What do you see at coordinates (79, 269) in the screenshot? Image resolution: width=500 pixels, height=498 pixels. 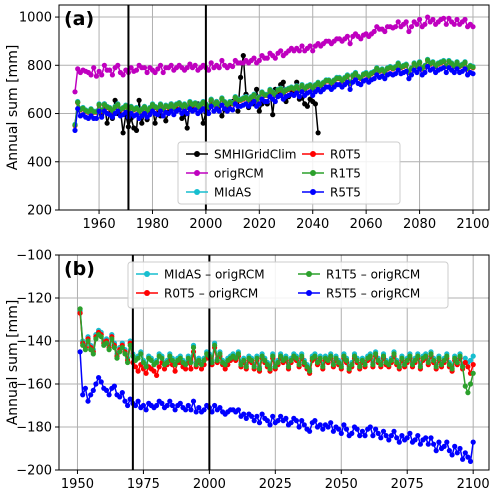 I see `panel-label: (b)` at bounding box center [79, 269].